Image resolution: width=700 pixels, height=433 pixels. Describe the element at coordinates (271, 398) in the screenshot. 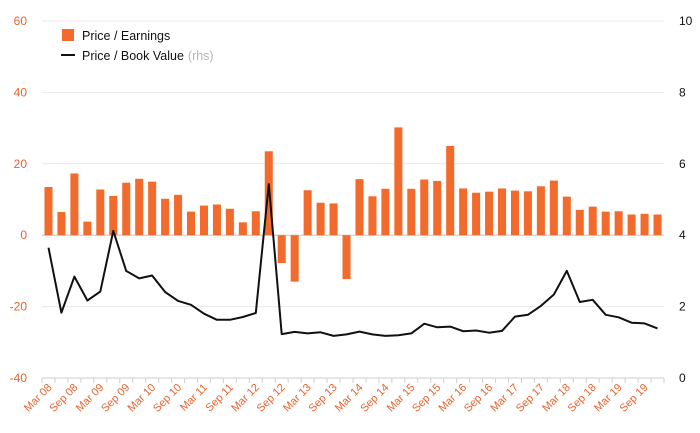

I see `x-tick-label: Sep 12` at that location.